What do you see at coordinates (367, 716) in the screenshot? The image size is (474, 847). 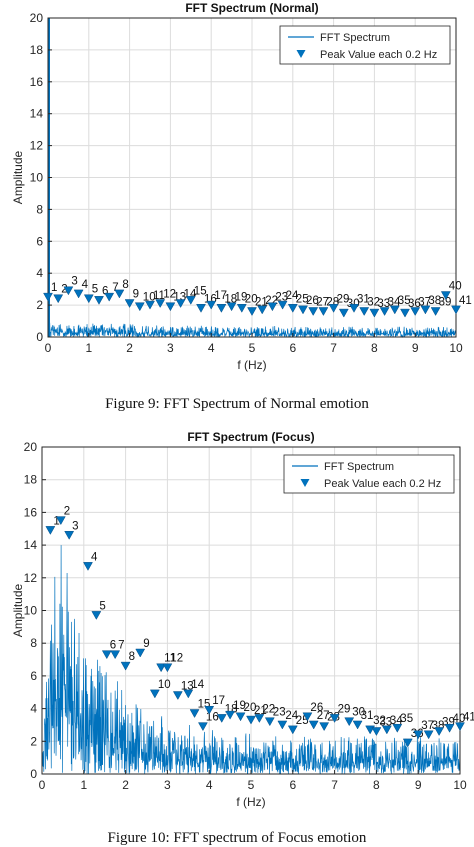 I see `peak-label: 31` at bounding box center [367, 716].